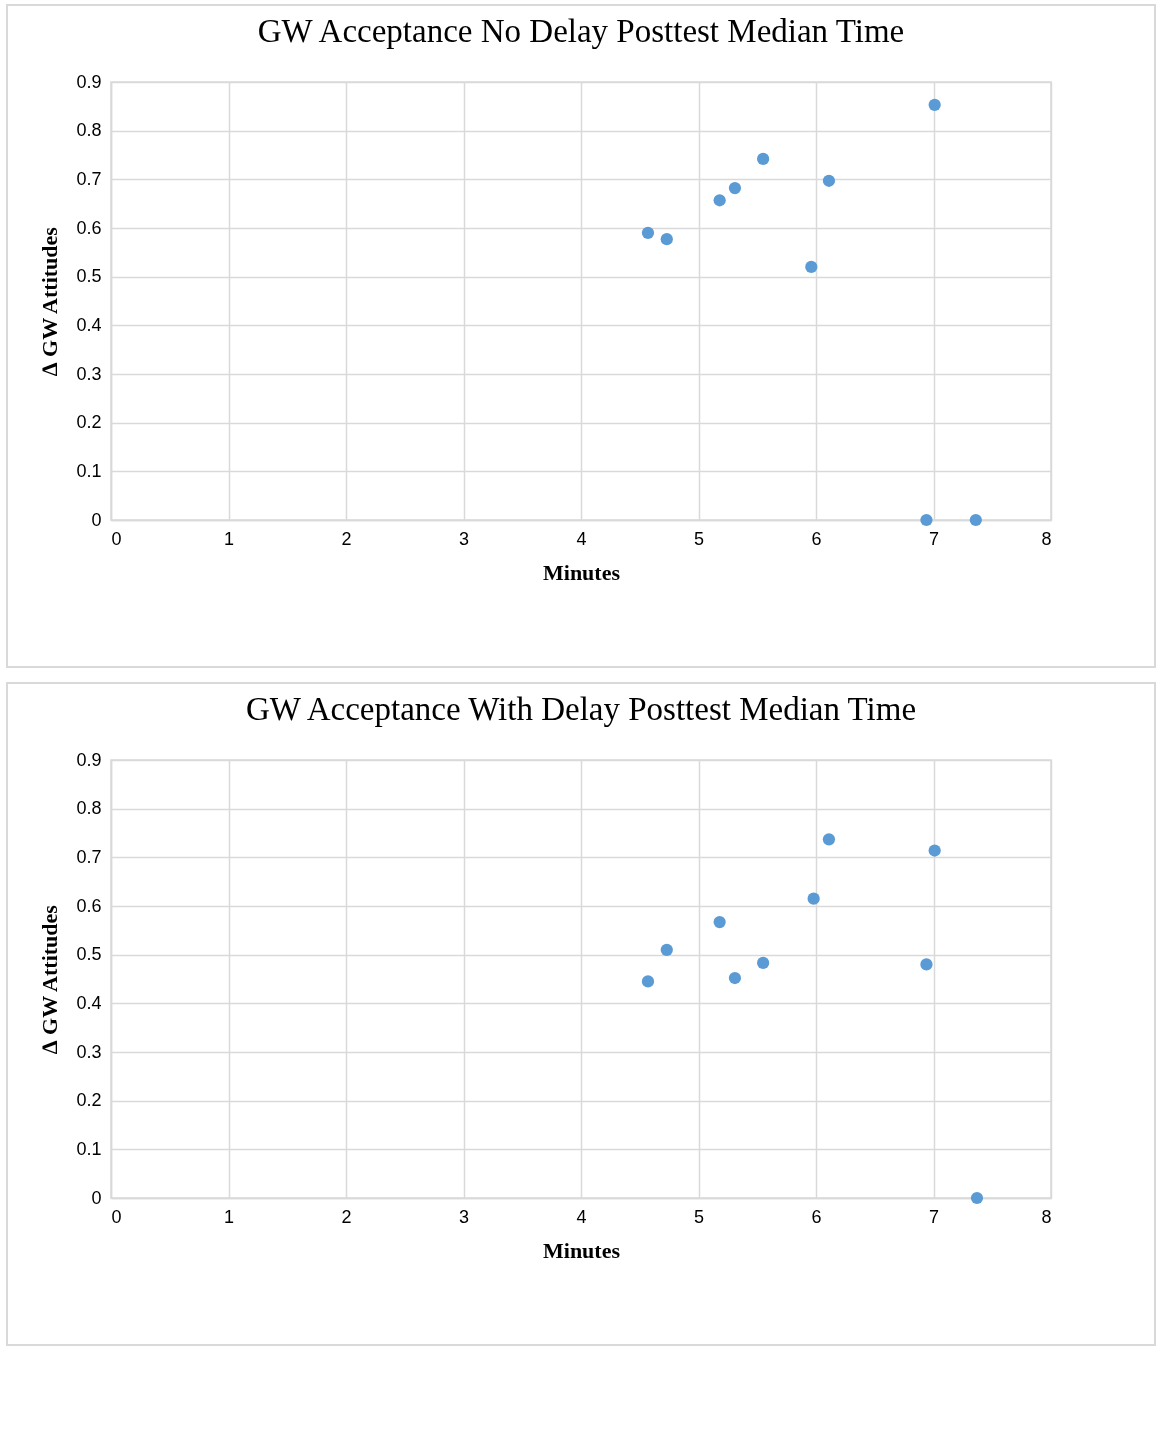 This screenshot has height=1432, width=1163. I want to click on chart-title: GW Acceptance With Delay Posttest Median Time, so click(581, 709).